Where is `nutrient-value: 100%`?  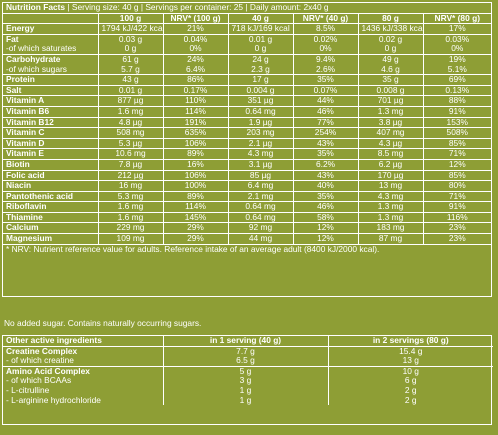 nutrient-value: 100% is located at coordinates (196, 186).